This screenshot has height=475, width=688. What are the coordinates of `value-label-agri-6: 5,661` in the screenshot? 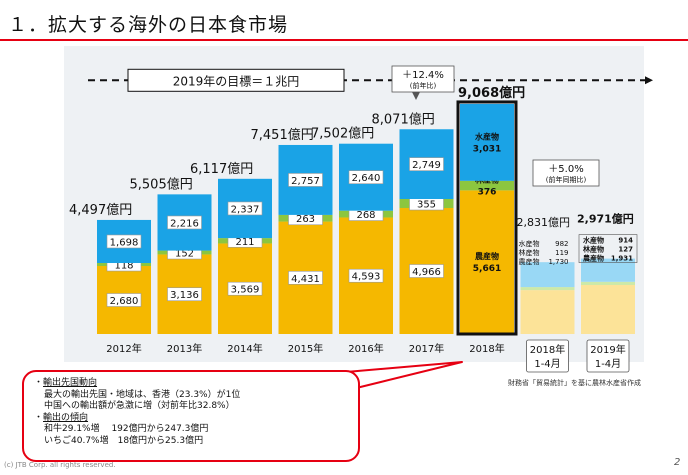 It's located at (487, 269).